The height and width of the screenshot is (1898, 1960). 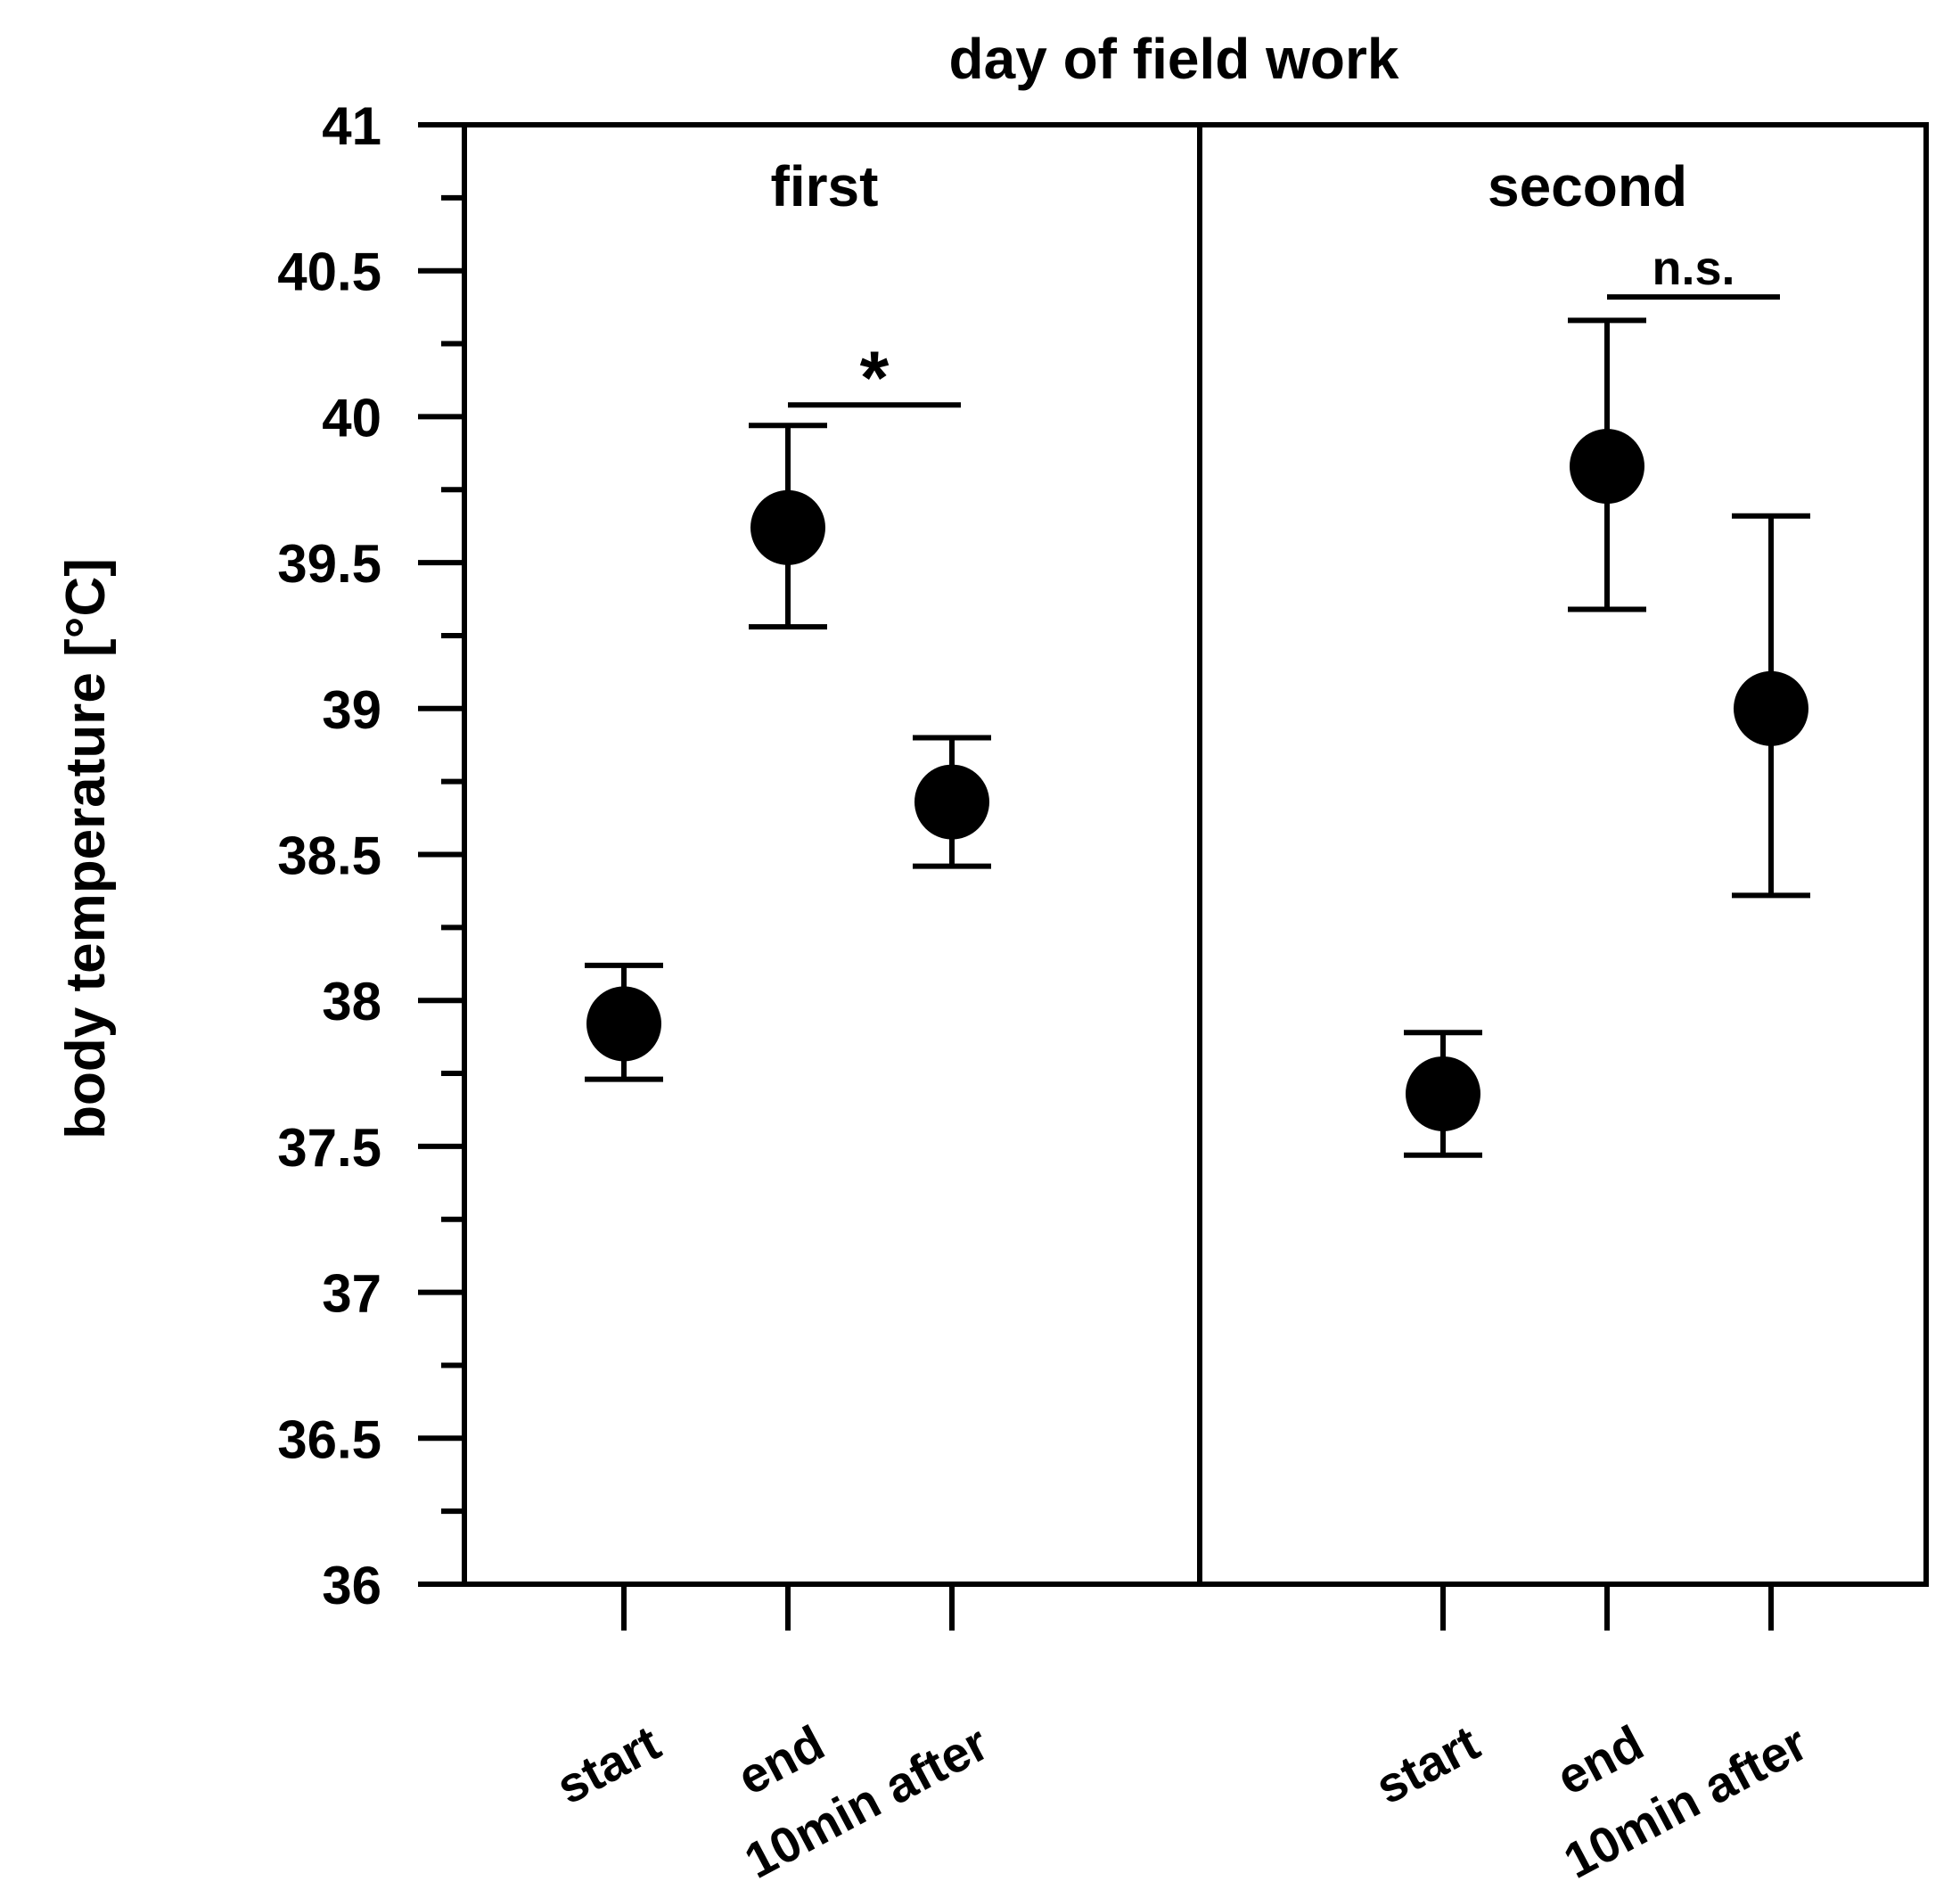 What do you see at coordinates (329, 564) in the screenshot?
I see `y-tick-label: 39.5` at bounding box center [329, 564].